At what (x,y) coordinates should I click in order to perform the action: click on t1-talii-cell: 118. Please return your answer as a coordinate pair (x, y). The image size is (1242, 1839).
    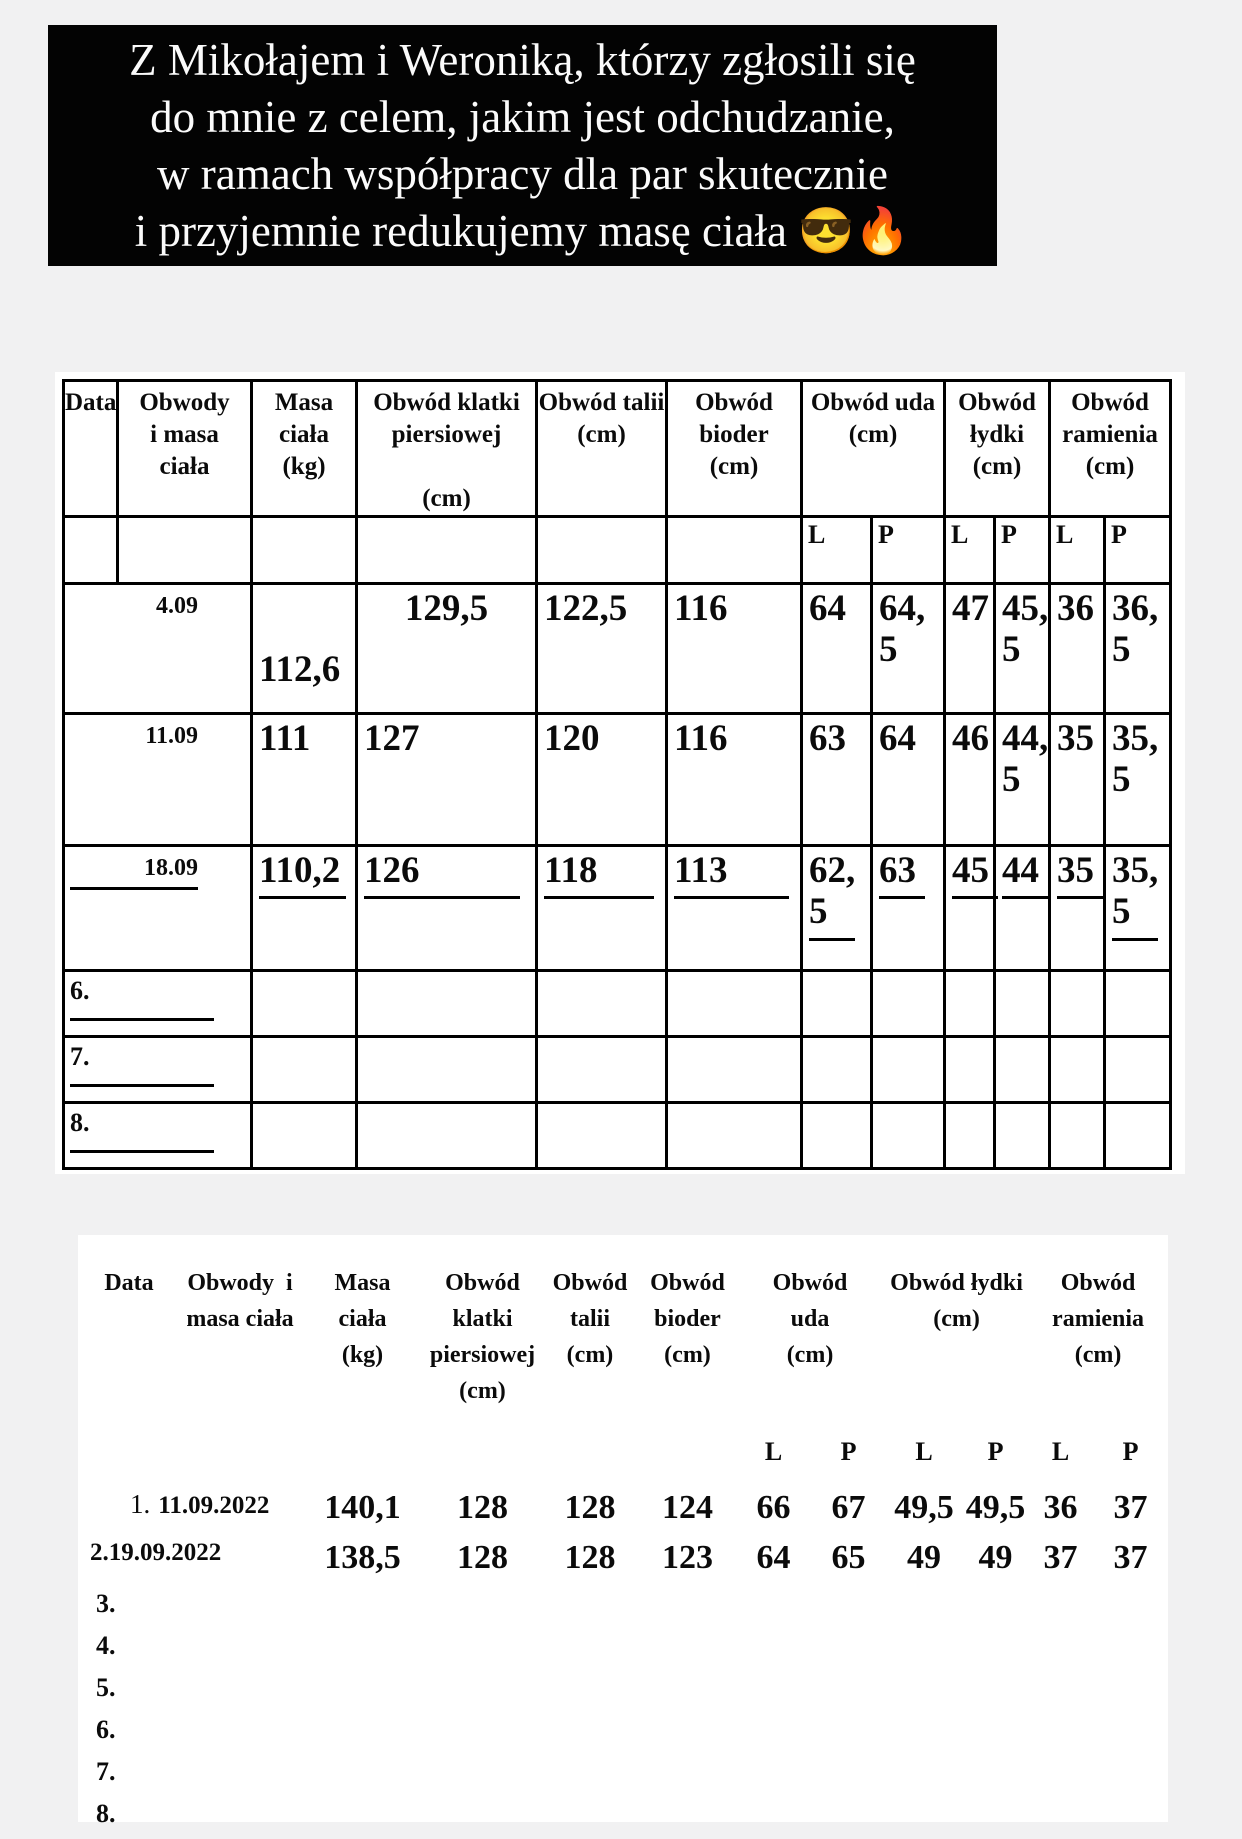
    Looking at the image, I should click on (601, 908).